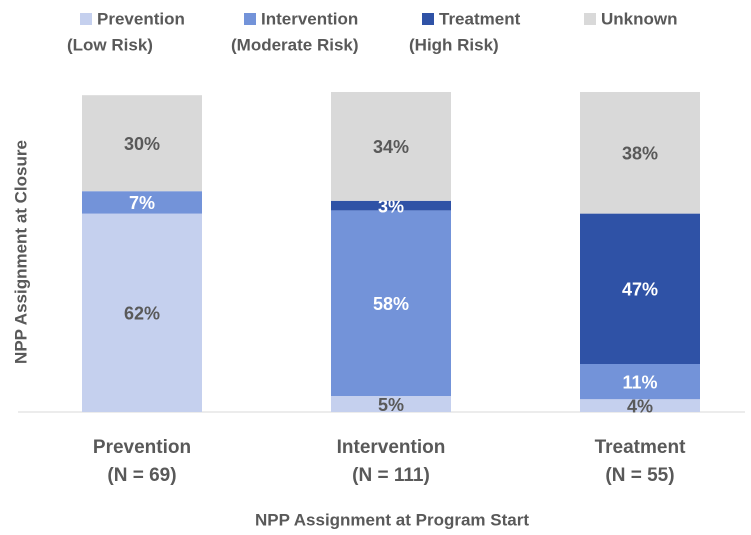 Image resolution: width=751 pixels, height=535 pixels. Describe the element at coordinates (391, 475) in the screenshot. I see `x-tick-label: (N = 111)` at that location.